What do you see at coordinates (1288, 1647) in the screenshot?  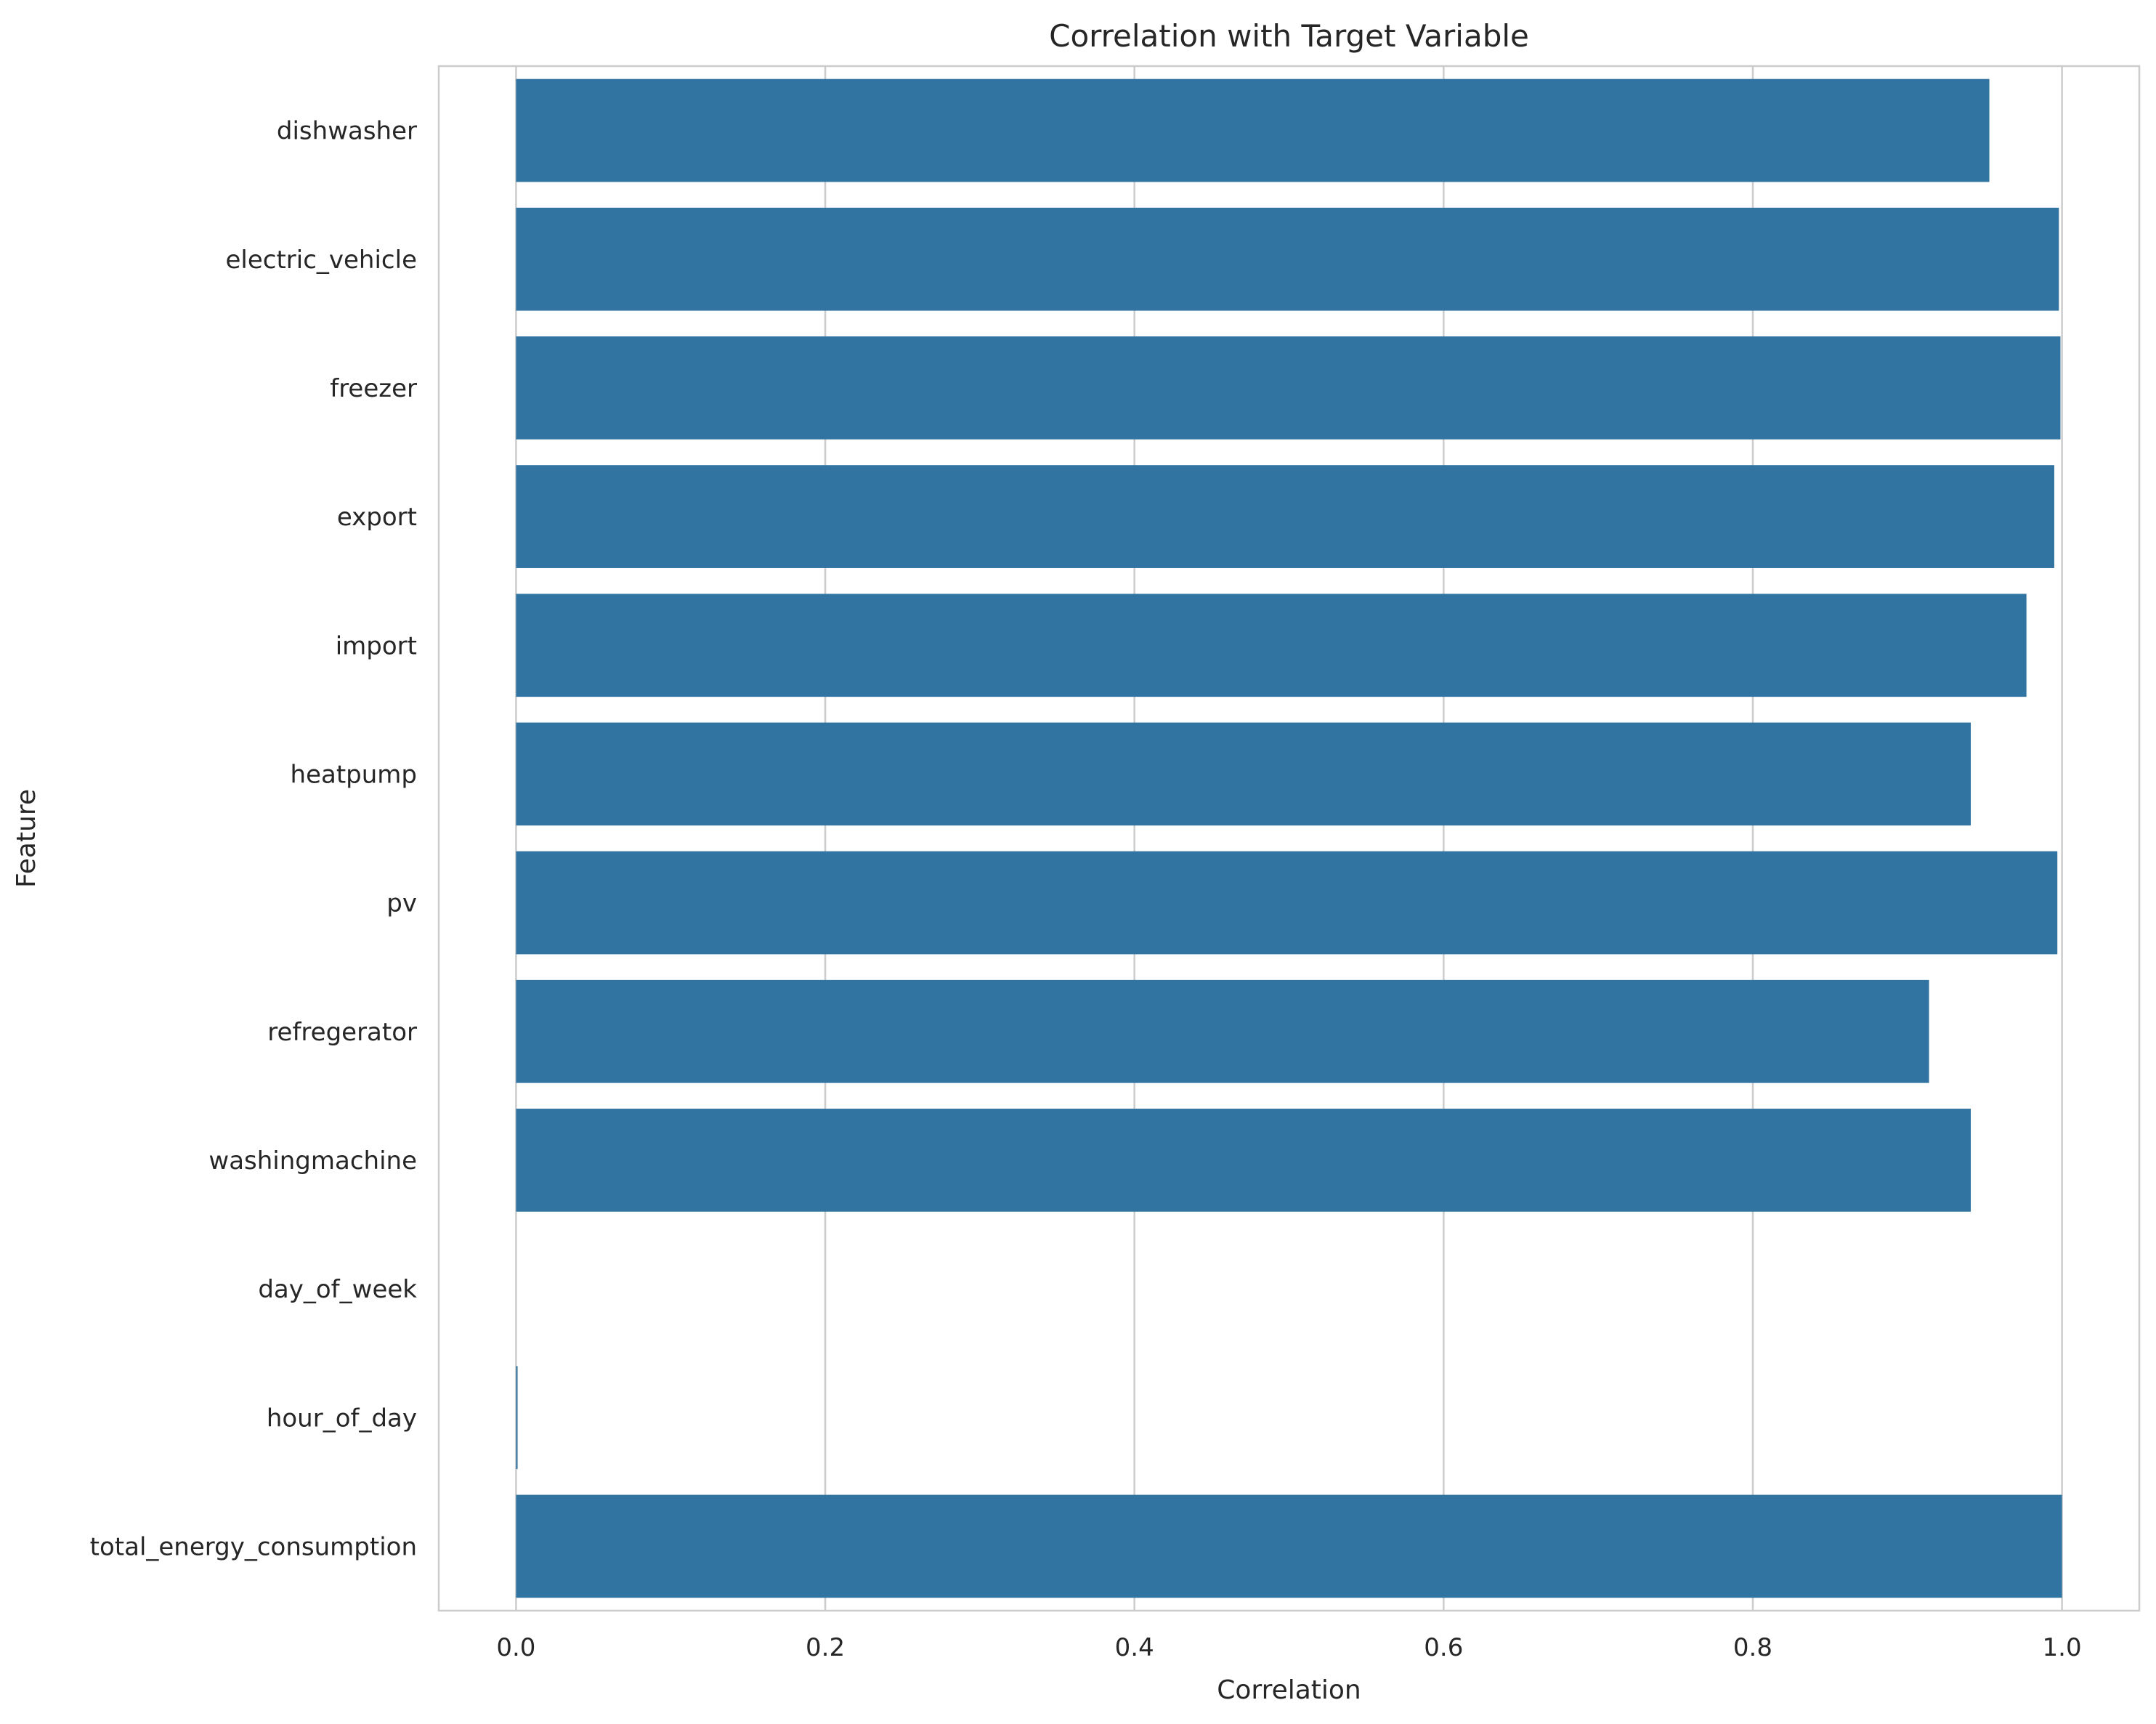 I see `x-tick-labels: 0.0 0.2 0.4 0.6 0.8 1.0` at bounding box center [1288, 1647].